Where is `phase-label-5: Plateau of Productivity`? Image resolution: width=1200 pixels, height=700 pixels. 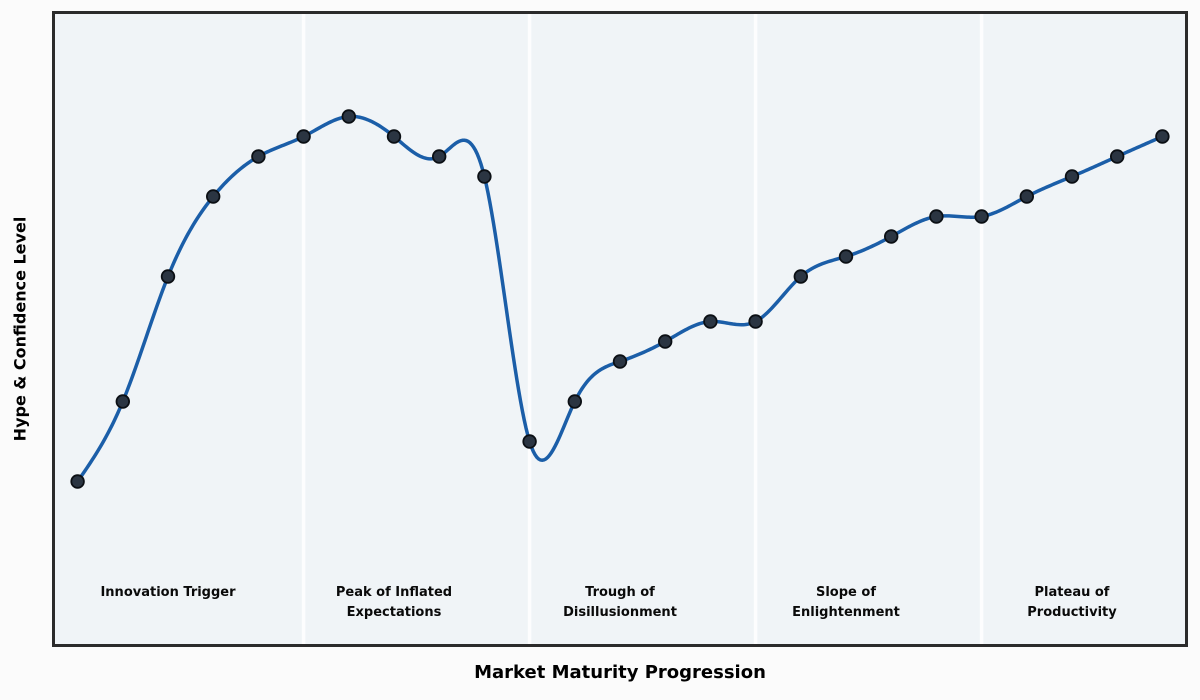 phase-label-5: Plateau of Productivity is located at coordinates (1072, 602).